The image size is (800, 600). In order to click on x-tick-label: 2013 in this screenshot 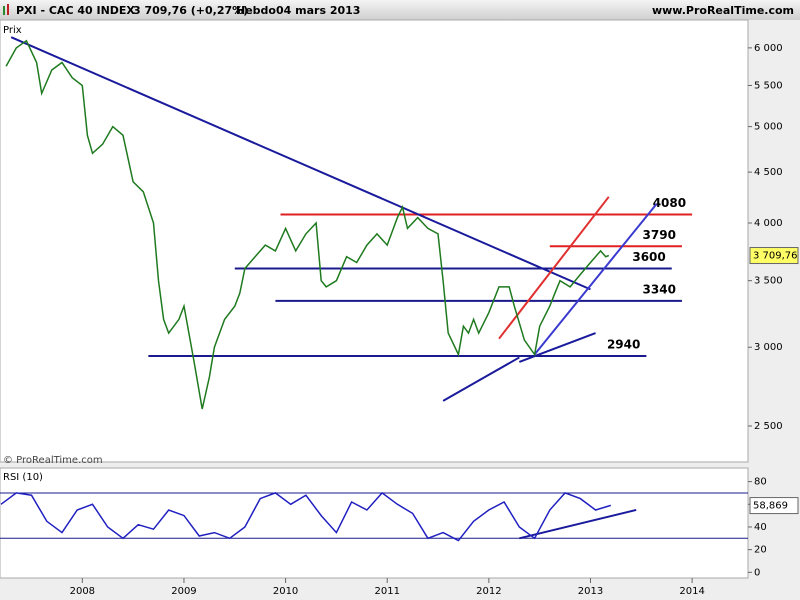, I will do `click(590, 591)`.